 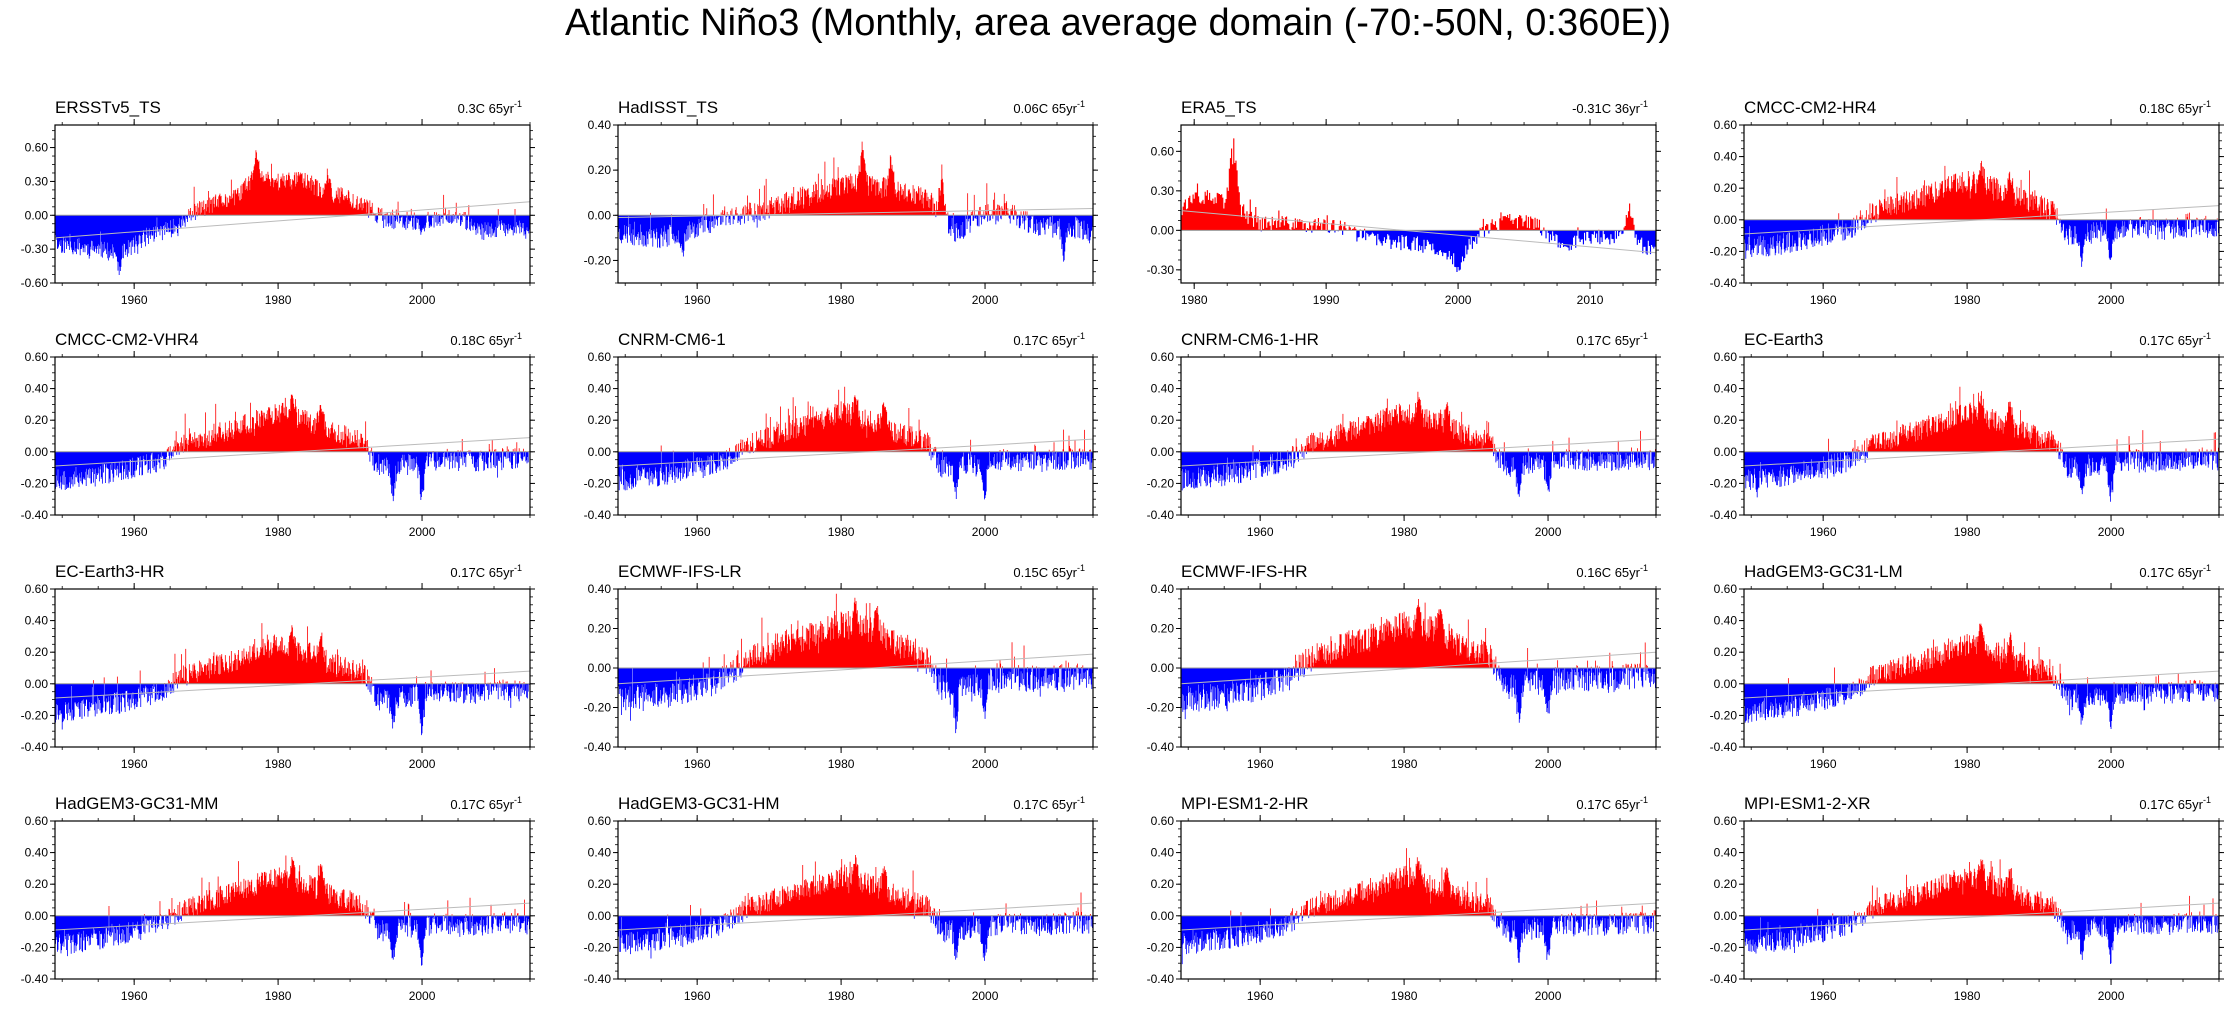 I want to click on trend-label: 0.06C 65yr-1, so click(x=1049, y=107).